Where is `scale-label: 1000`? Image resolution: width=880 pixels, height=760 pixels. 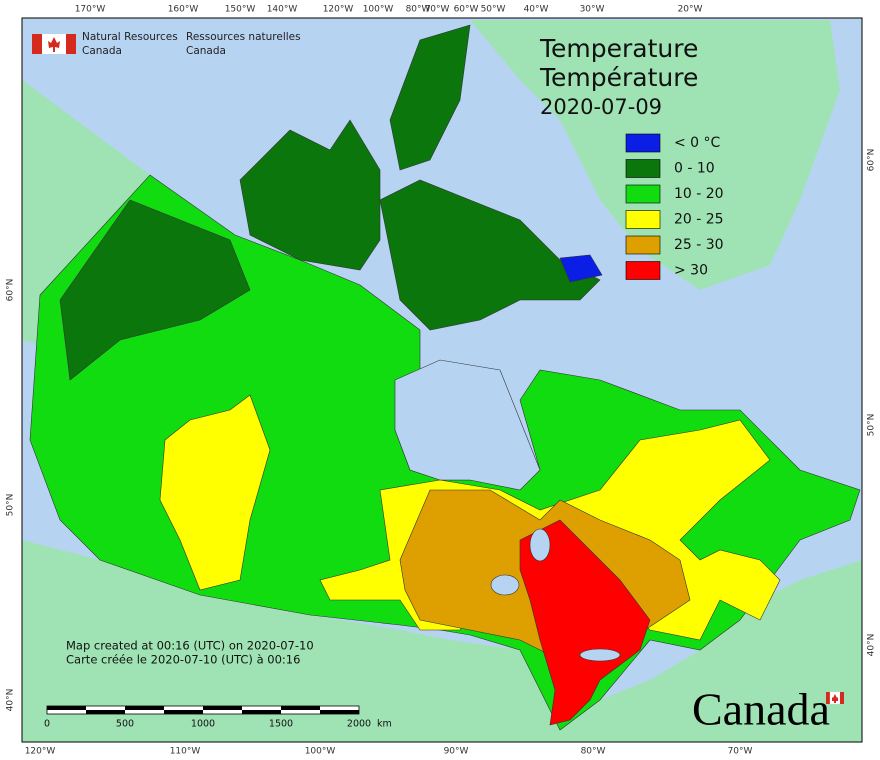 scale-label: 1000 is located at coordinates (203, 724).